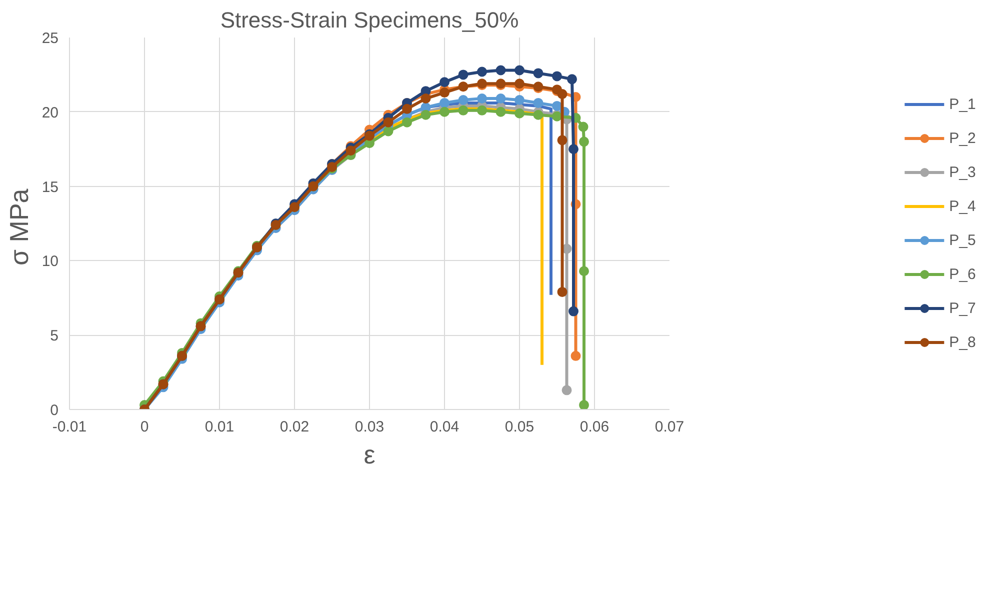  Describe the element at coordinates (962, 172) in the screenshot. I see `legend-label: P_3` at that location.